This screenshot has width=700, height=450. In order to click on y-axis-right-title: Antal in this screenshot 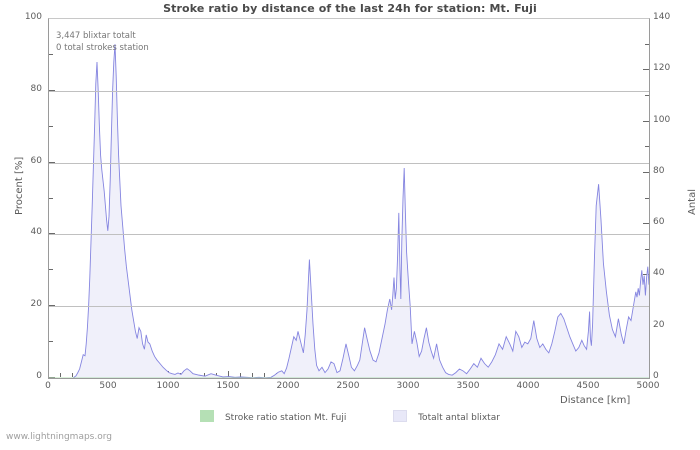, I will do `click(692, 201)`.